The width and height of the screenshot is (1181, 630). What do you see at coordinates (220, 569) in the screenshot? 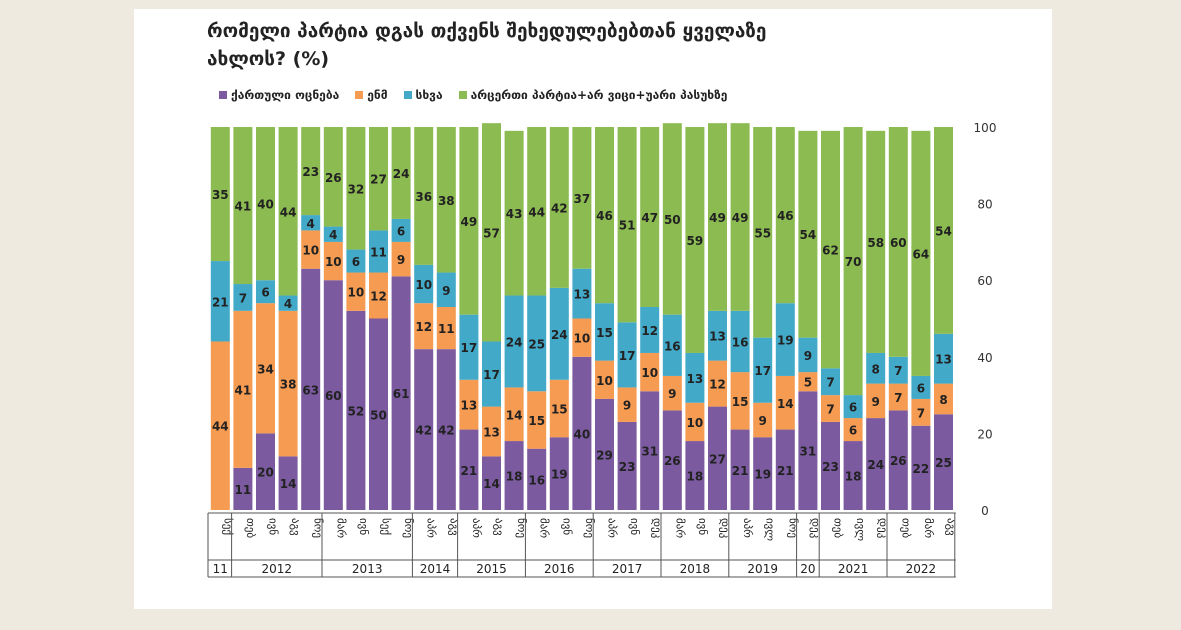
I see `year-label: 11` at bounding box center [220, 569].